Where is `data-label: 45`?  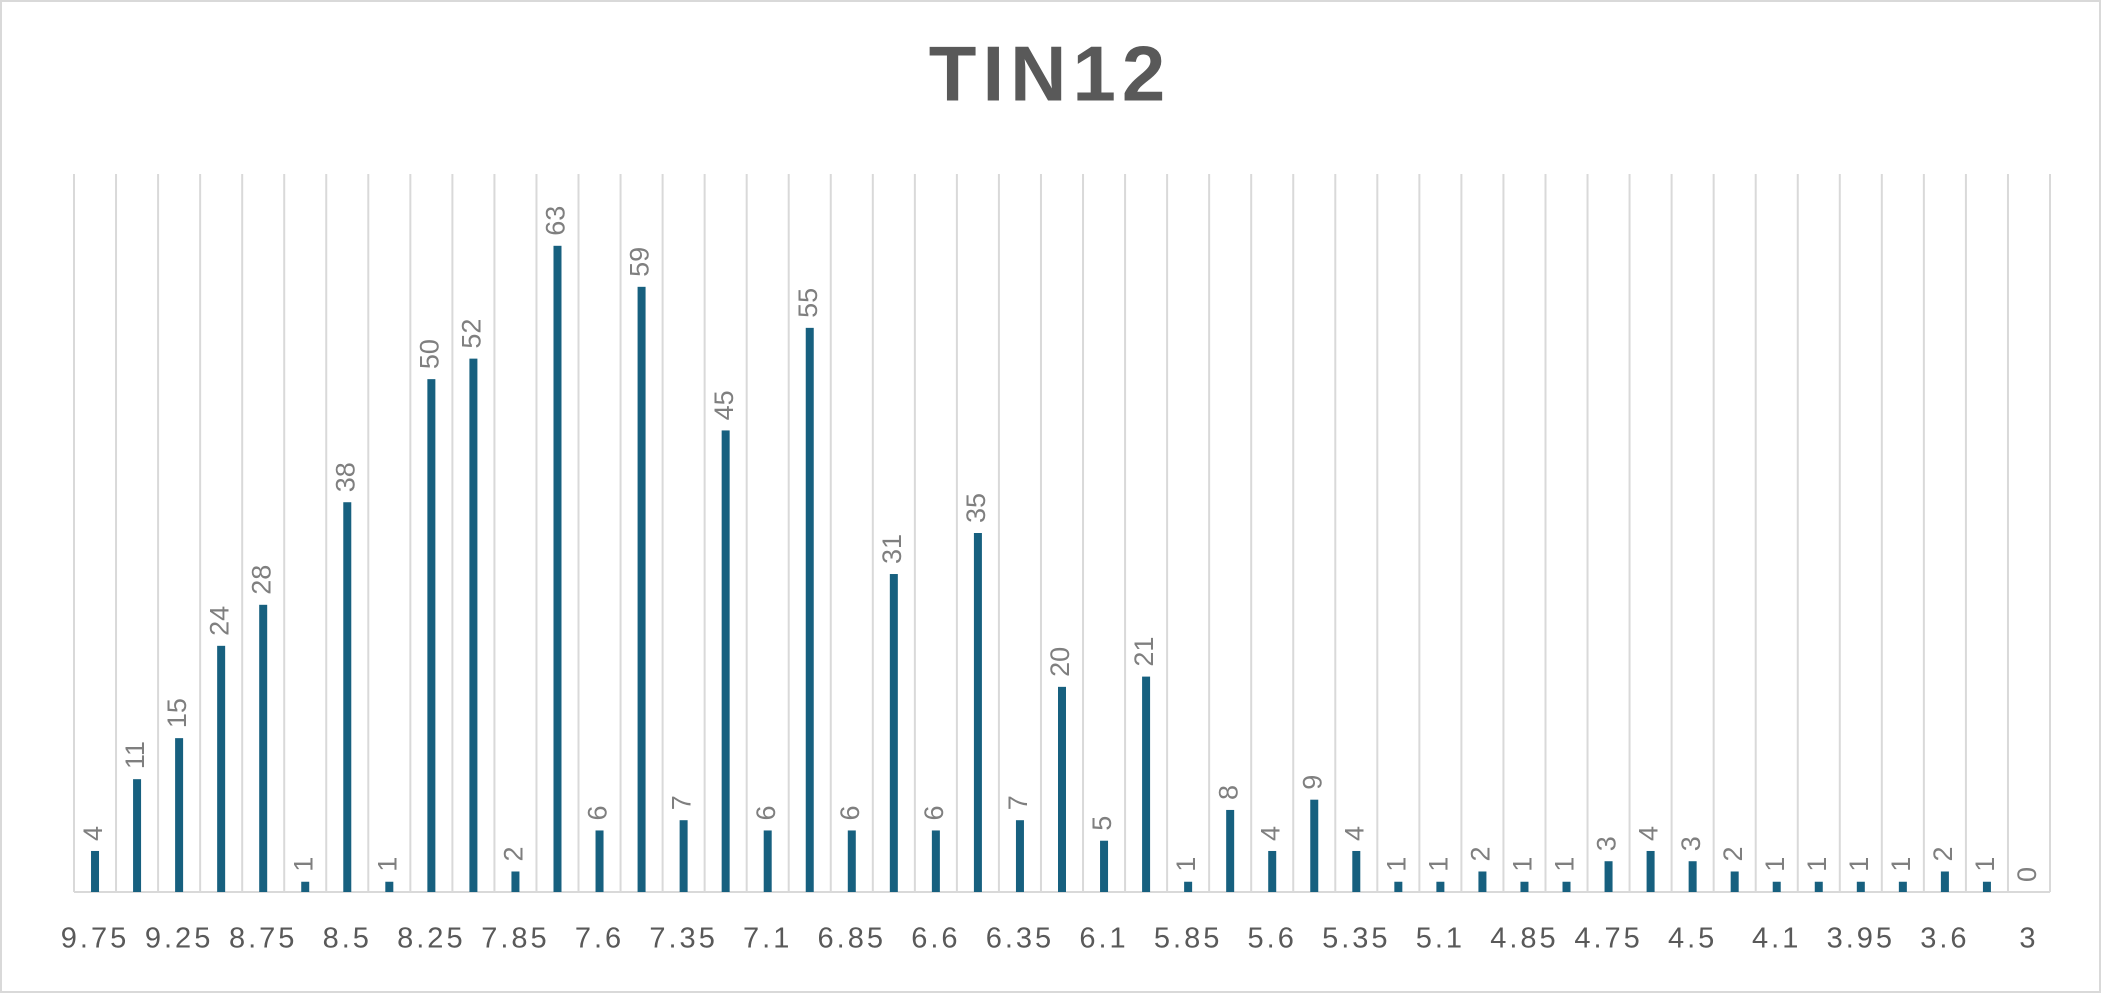 data-label: 45 is located at coordinates (724, 405).